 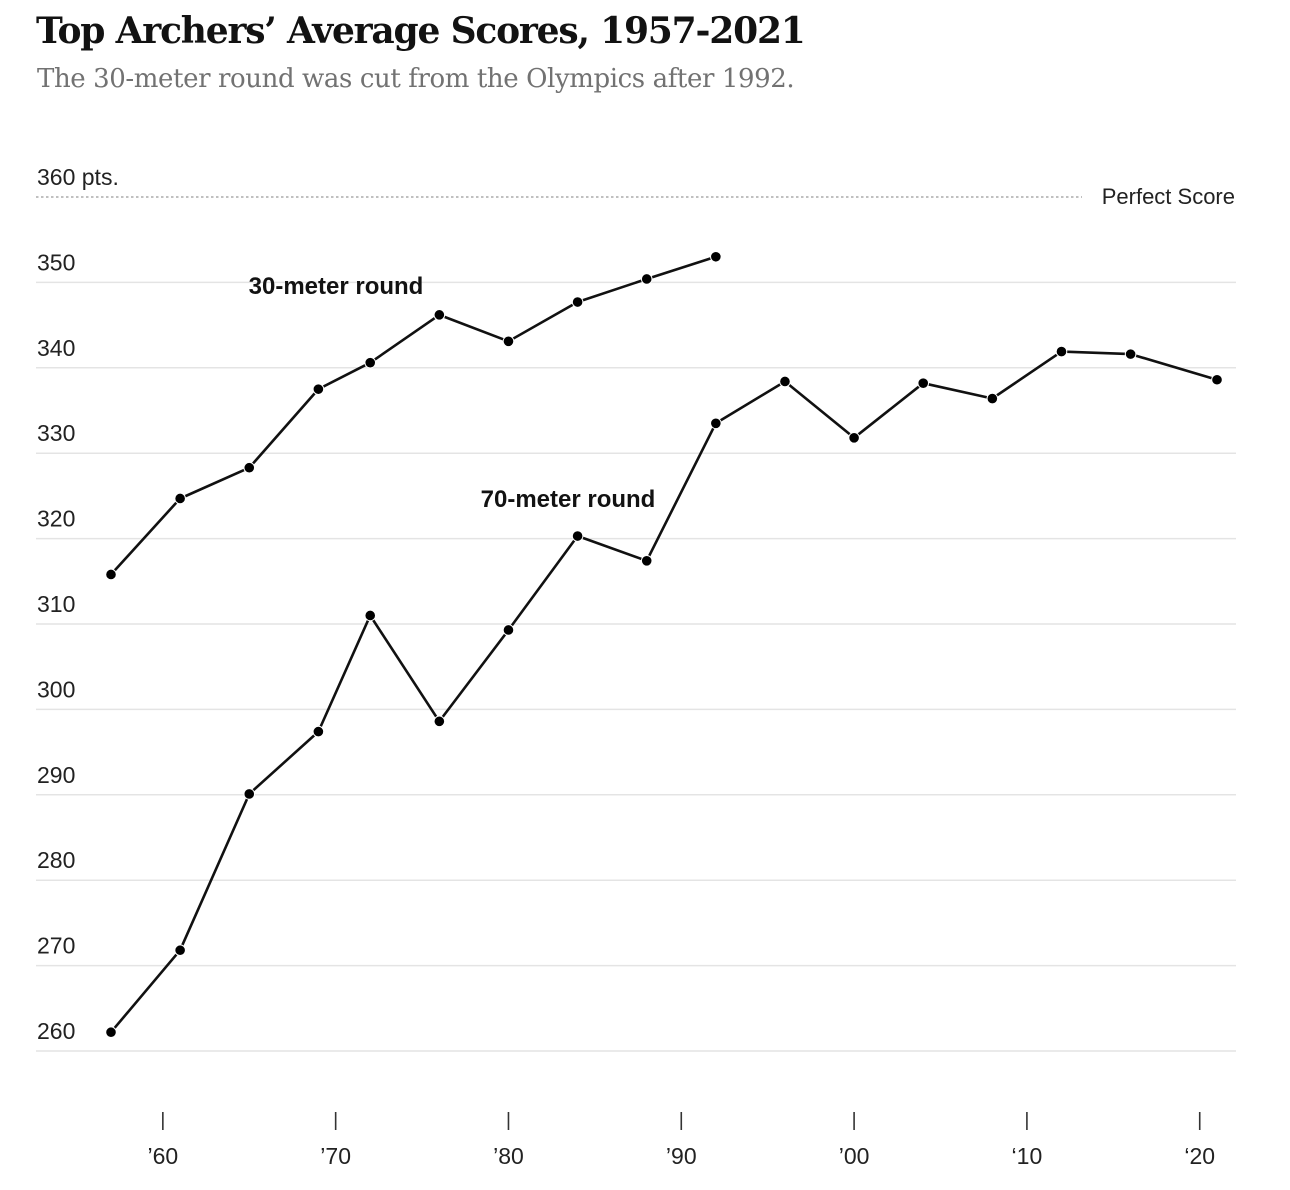 I want to click on y-tick-label: 290, so click(x=56, y=775).